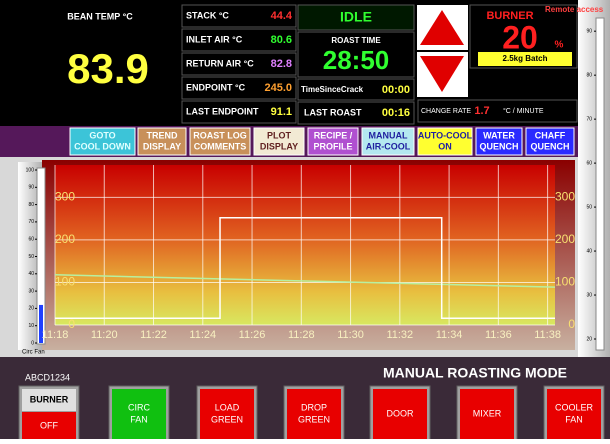 This screenshot has height=444, width=610. I want to click on x-tick-label: 11:22, so click(153, 335).